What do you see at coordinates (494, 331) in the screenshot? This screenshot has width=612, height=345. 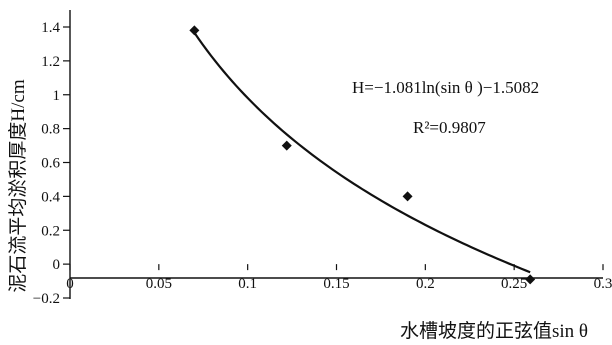 I see `x-axis-title: 水槽坡度的正弦值sin θ` at bounding box center [494, 331].